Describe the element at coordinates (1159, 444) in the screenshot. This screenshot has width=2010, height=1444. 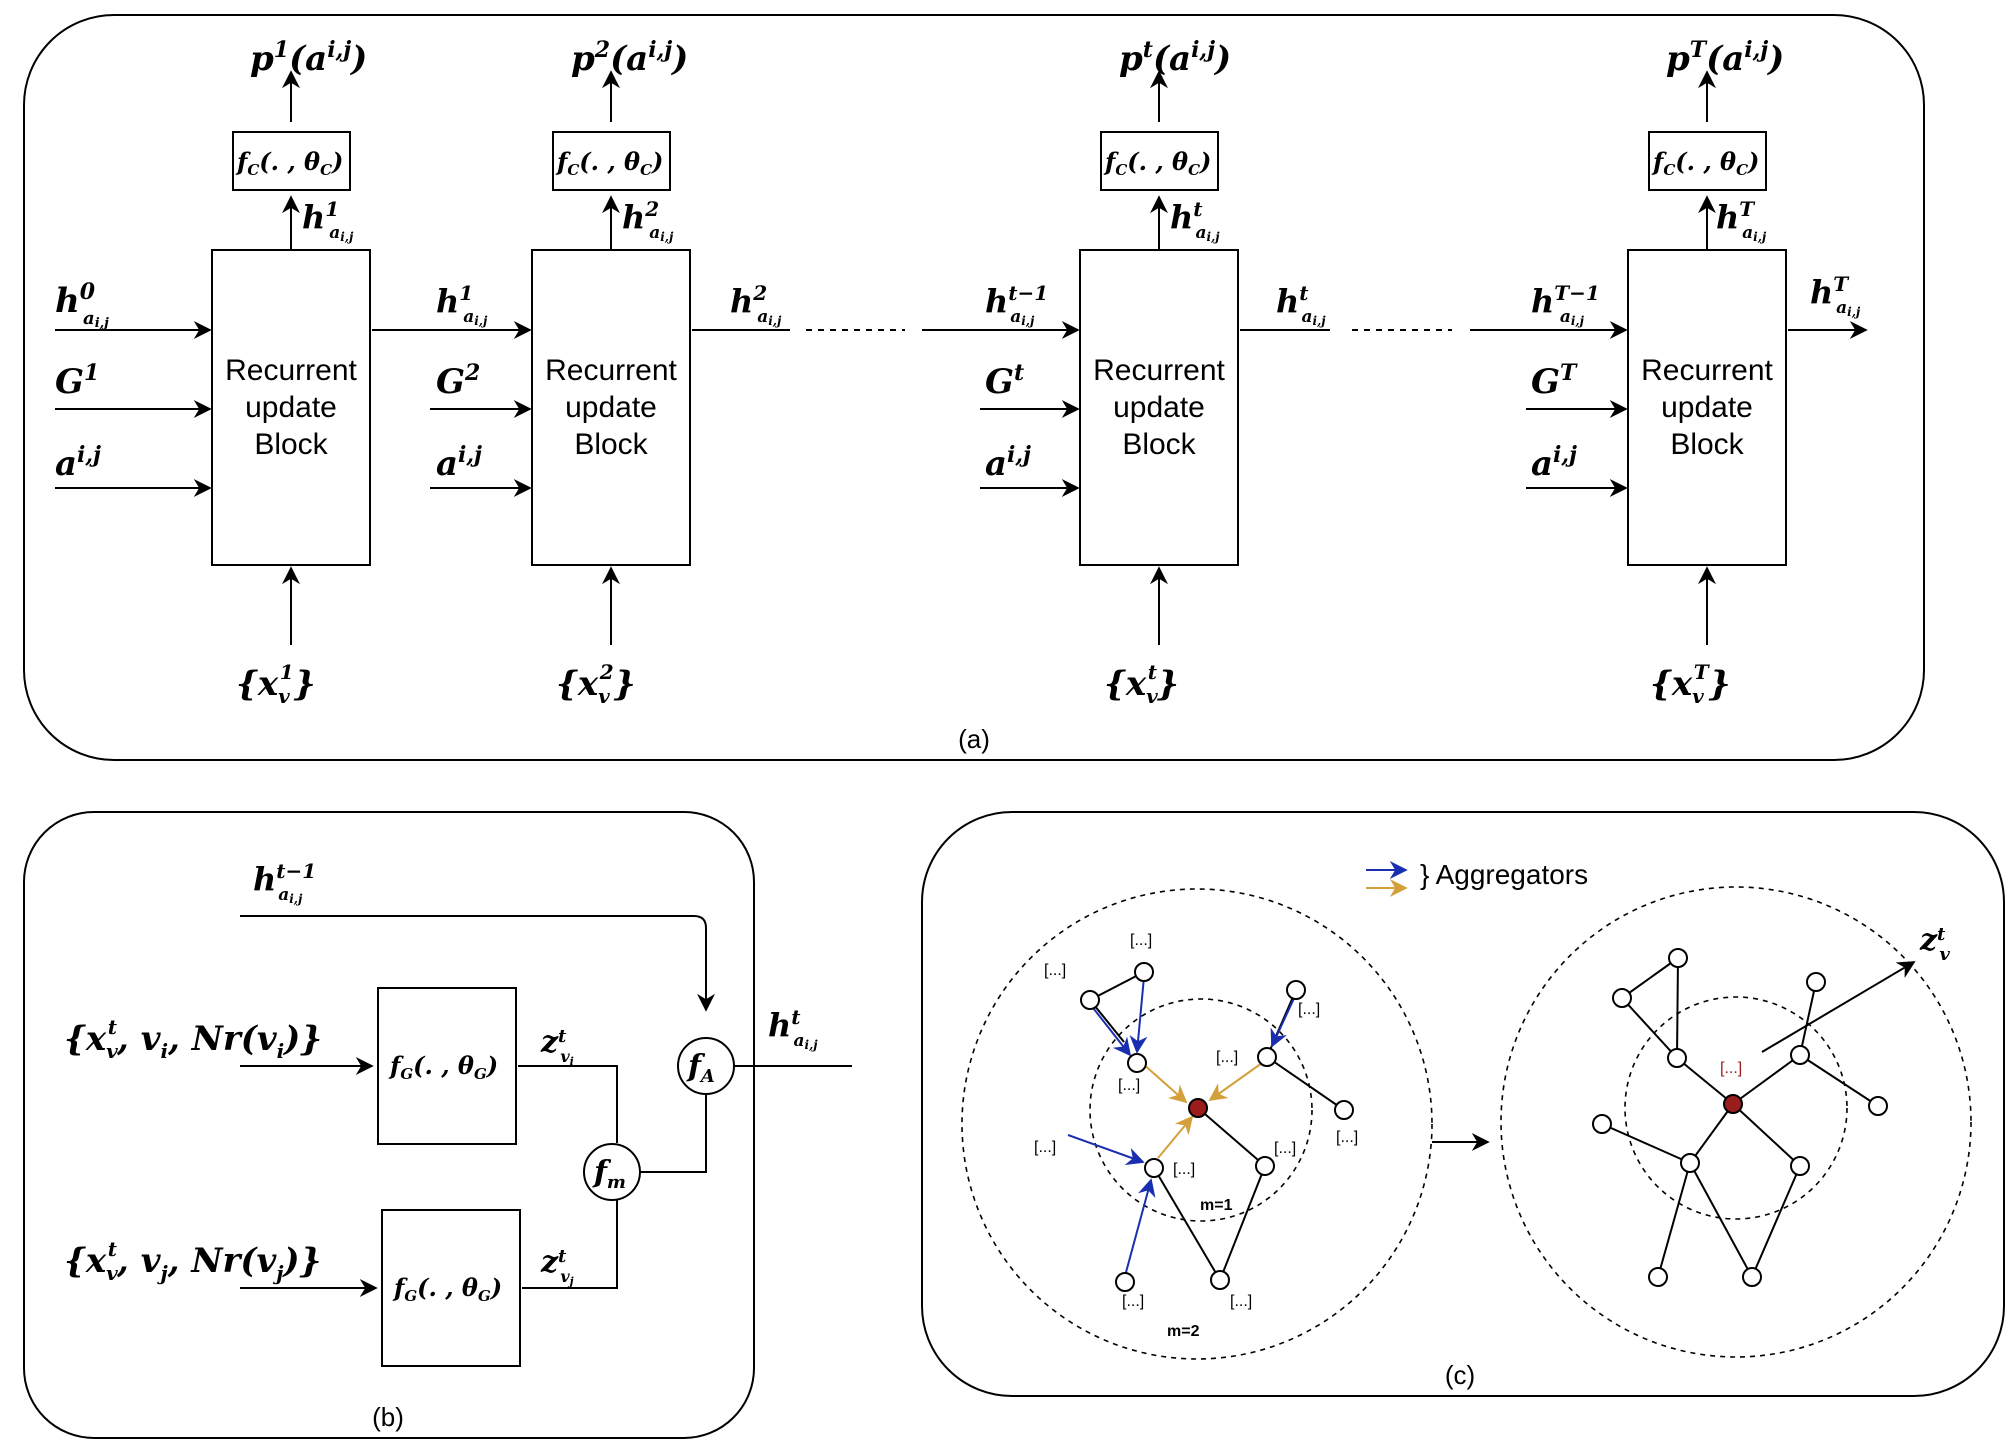
I see `block-label-tc: Block` at that location.